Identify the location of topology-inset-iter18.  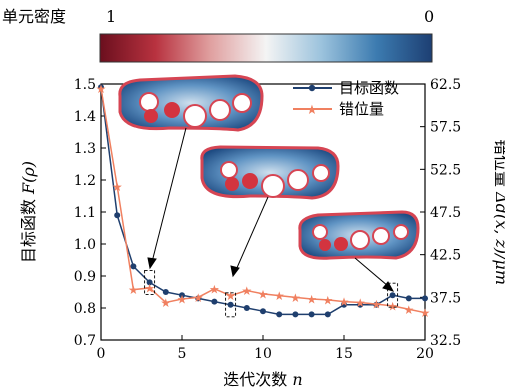
(359, 235).